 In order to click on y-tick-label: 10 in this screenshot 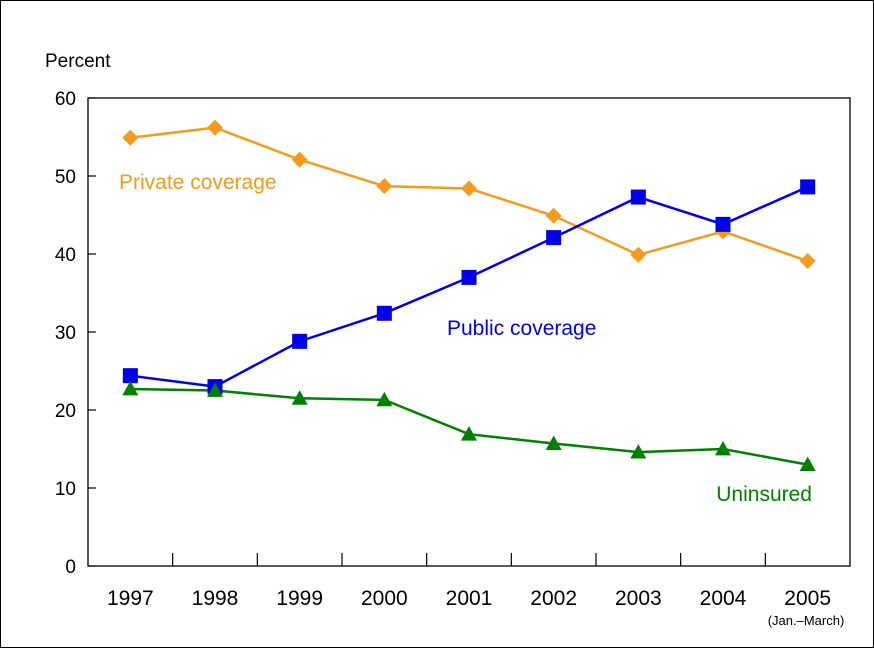, I will do `click(65, 489)`.